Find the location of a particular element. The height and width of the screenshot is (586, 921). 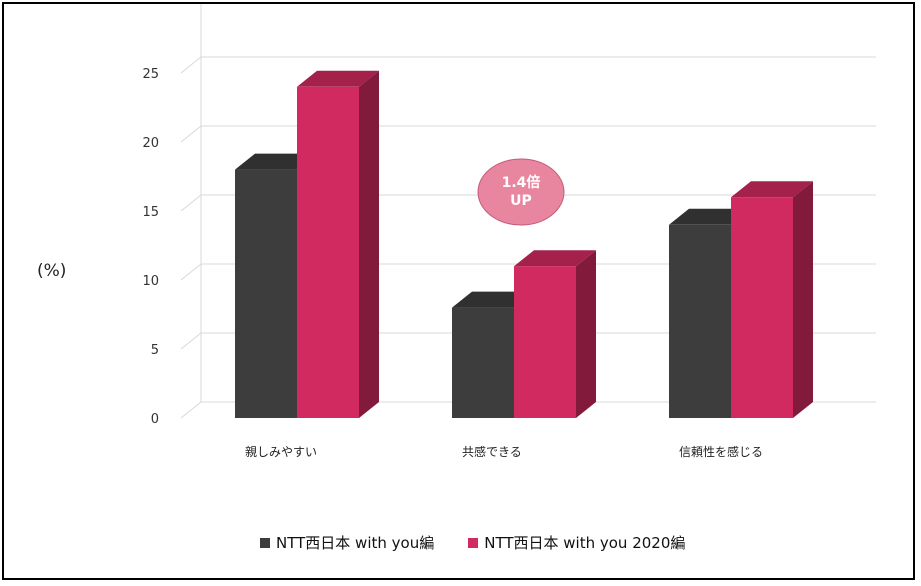

legend-item-series-2: NTT西日本 with you 2020編 is located at coordinates (576, 542).